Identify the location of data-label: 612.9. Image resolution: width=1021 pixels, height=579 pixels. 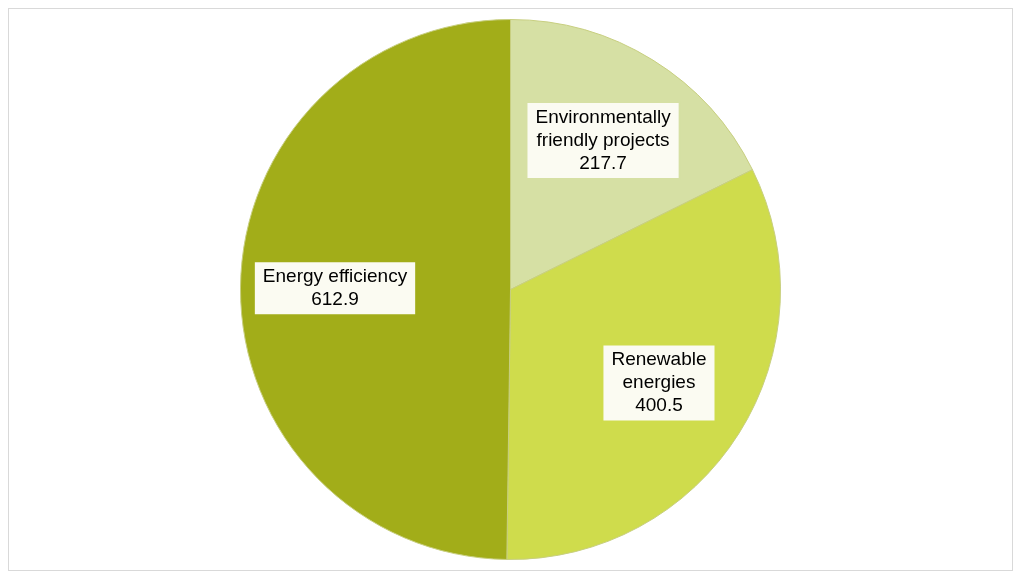
(335, 299).